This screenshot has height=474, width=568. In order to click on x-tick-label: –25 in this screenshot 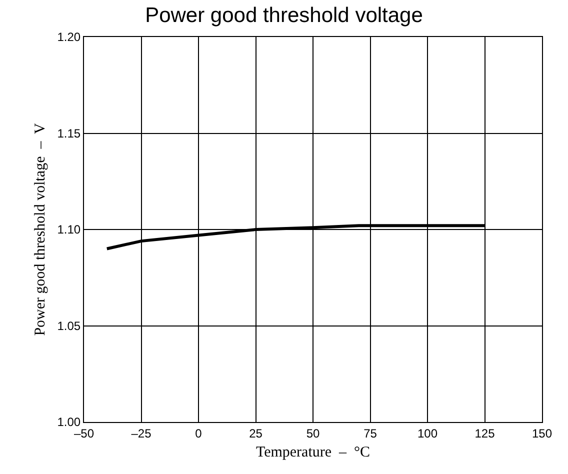, I will do `click(141, 433)`.